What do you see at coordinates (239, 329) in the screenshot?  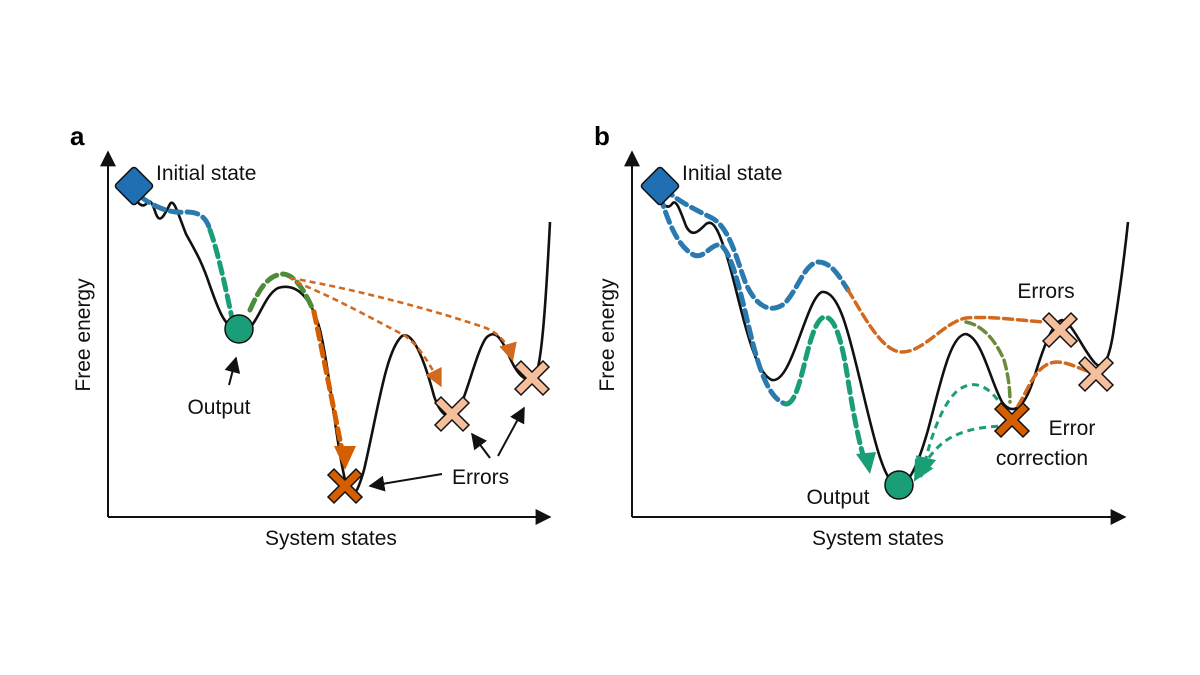 I see `panel-a-output-marker` at bounding box center [239, 329].